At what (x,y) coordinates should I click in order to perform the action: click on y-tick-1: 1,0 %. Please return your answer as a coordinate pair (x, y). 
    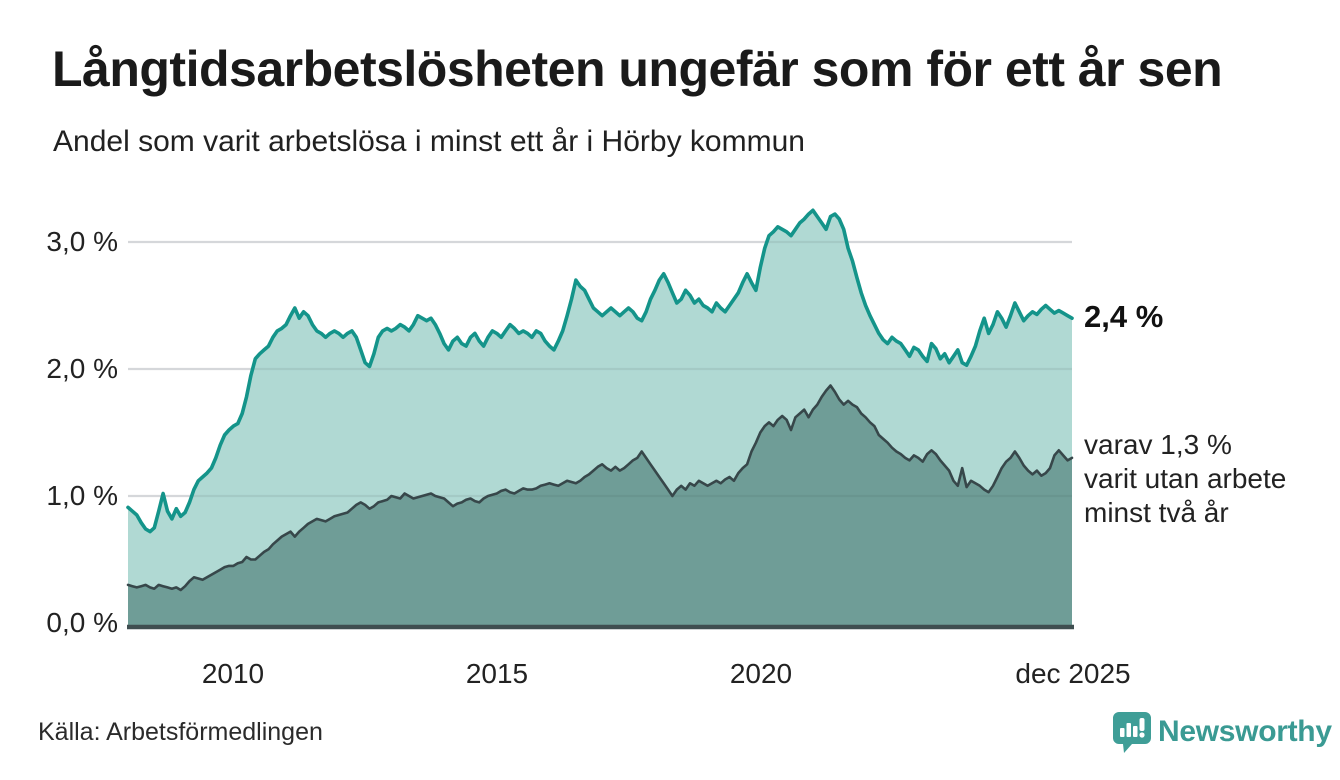
    Looking at the image, I should click on (82, 495).